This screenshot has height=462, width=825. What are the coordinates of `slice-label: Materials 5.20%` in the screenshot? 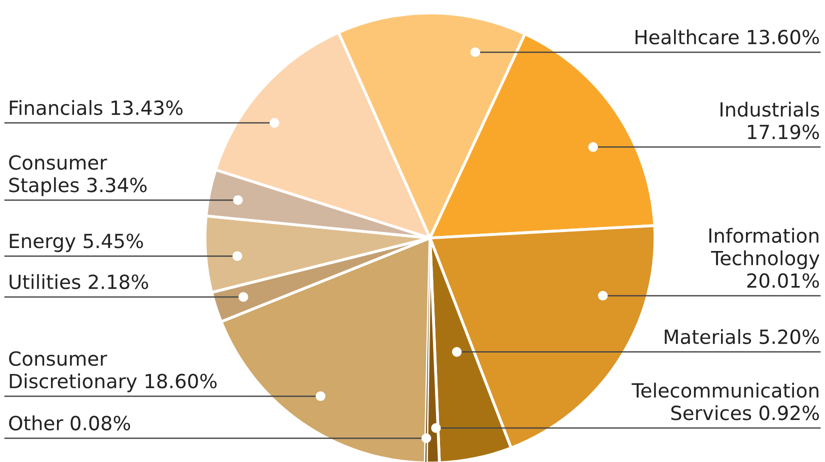 It's located at (741, 336).